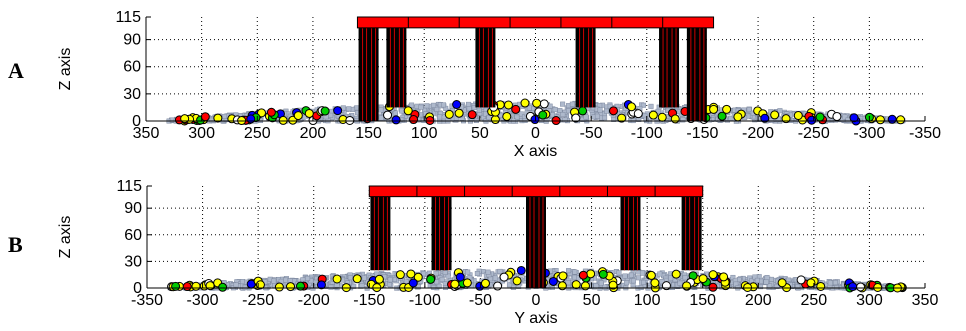  I want to click on panel-letter-b: B, so click(15, 244).